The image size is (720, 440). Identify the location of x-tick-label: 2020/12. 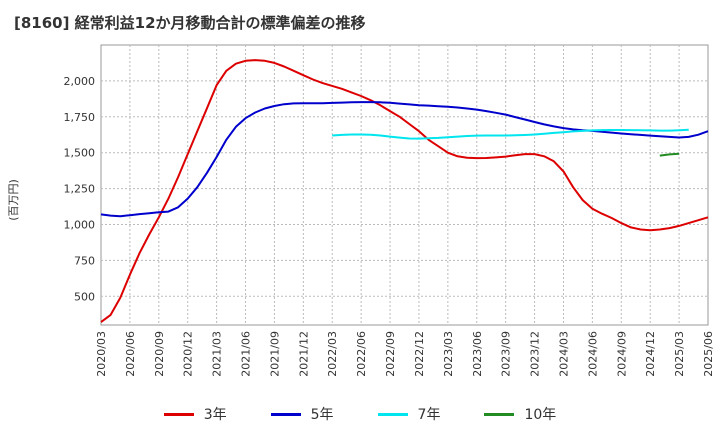
(188, 354).